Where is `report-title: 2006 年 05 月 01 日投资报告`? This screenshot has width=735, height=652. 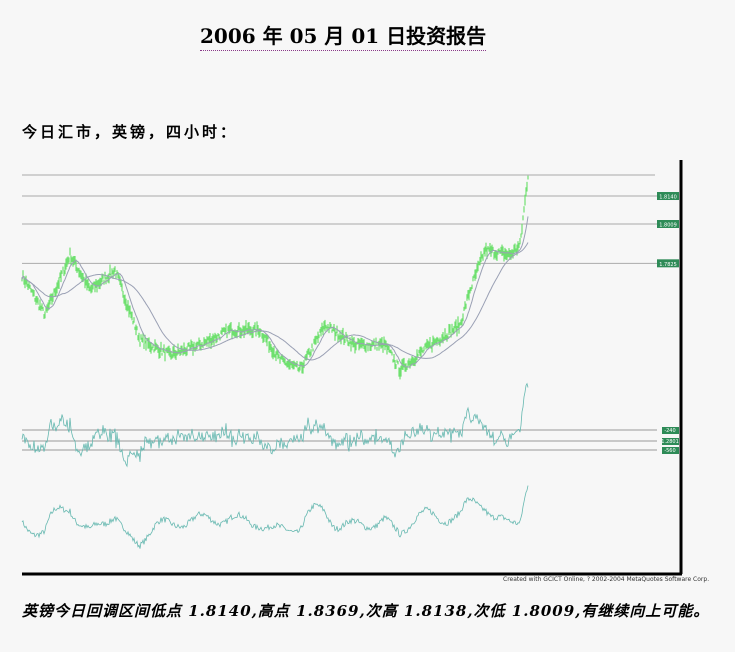 report-title: 2006 年 05 月 01 日投资报告 is located at coordinates (343, 35).